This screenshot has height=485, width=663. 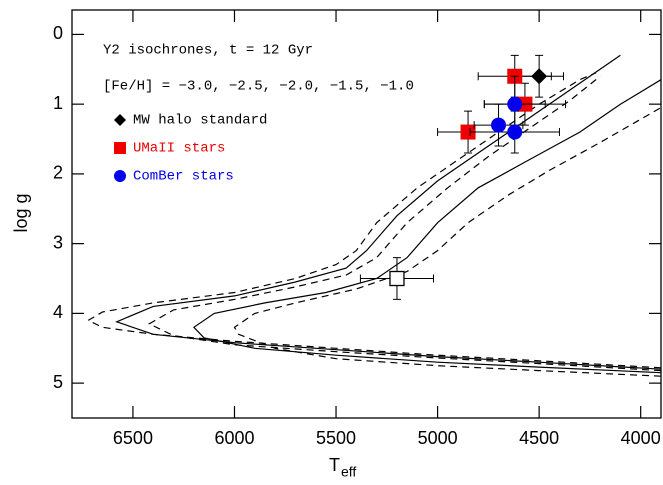 I want to click on annotation: Y2 isochrones, t = 12 Gyr, so click(x=208, y=51).